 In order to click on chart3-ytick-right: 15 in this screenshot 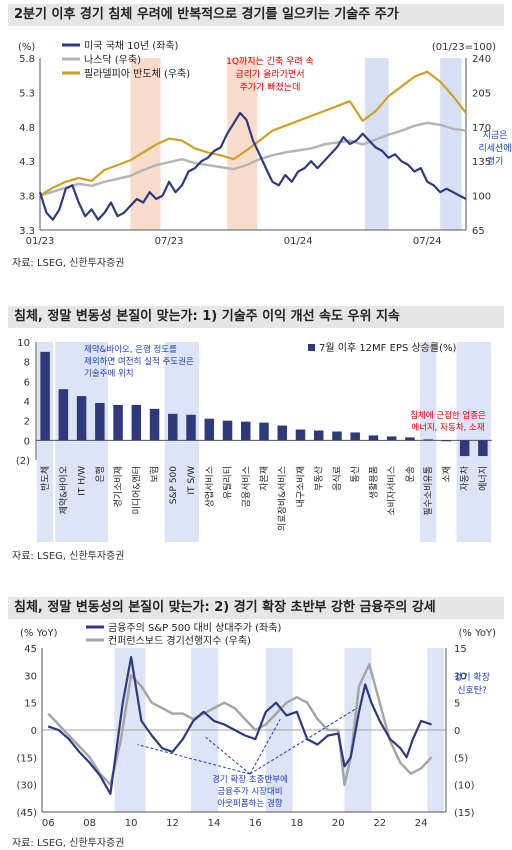, I will do `click(460, 649)`.